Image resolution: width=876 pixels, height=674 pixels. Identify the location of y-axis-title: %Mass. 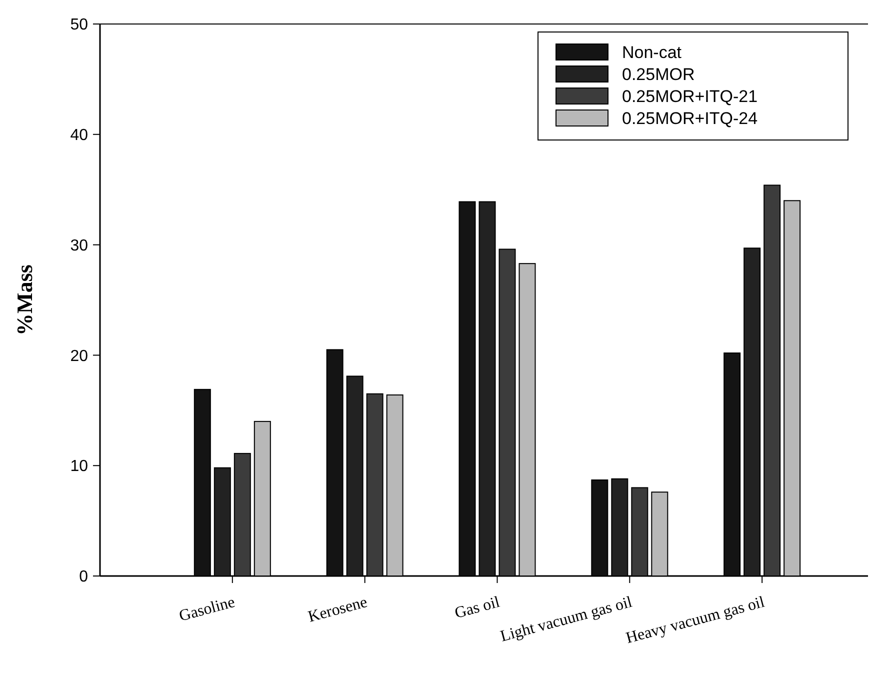
(24, 300).